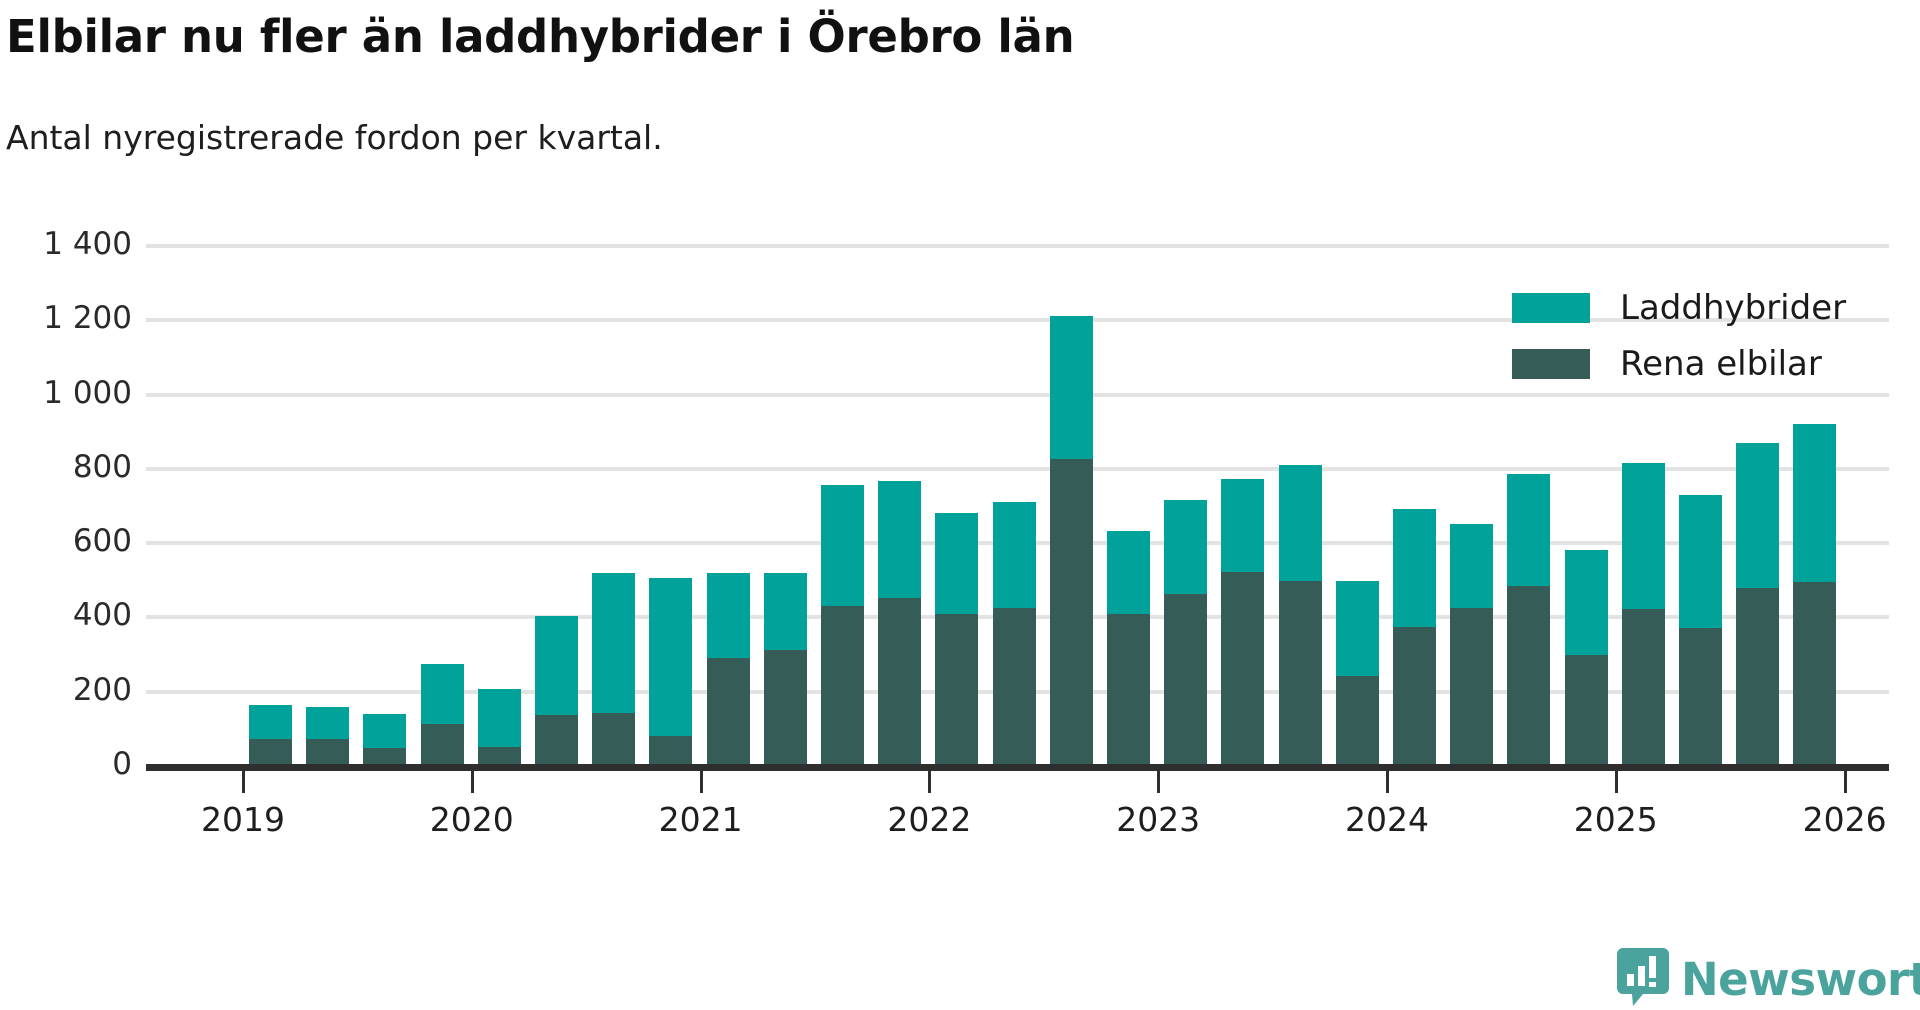 This screenshot has height=1010, width=1920. I want to click on x-axis-tick-label: 2023, so click(1158, 819).